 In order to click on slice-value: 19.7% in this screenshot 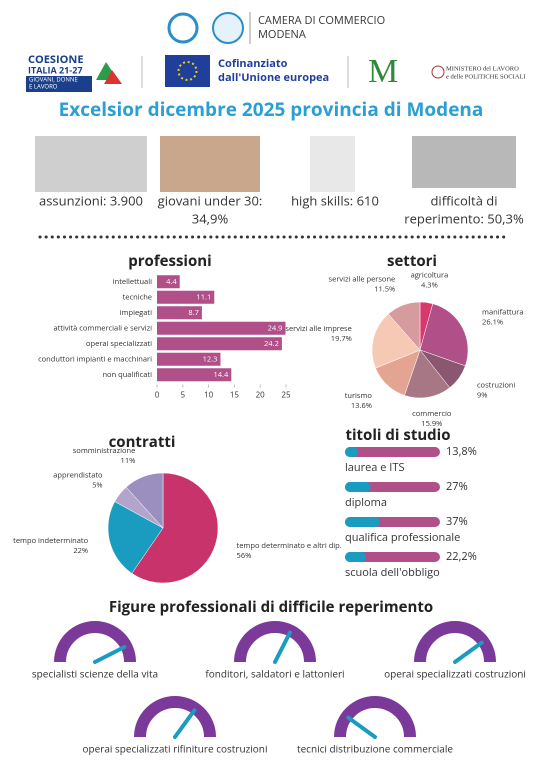, I will do `click(341, 339)`.